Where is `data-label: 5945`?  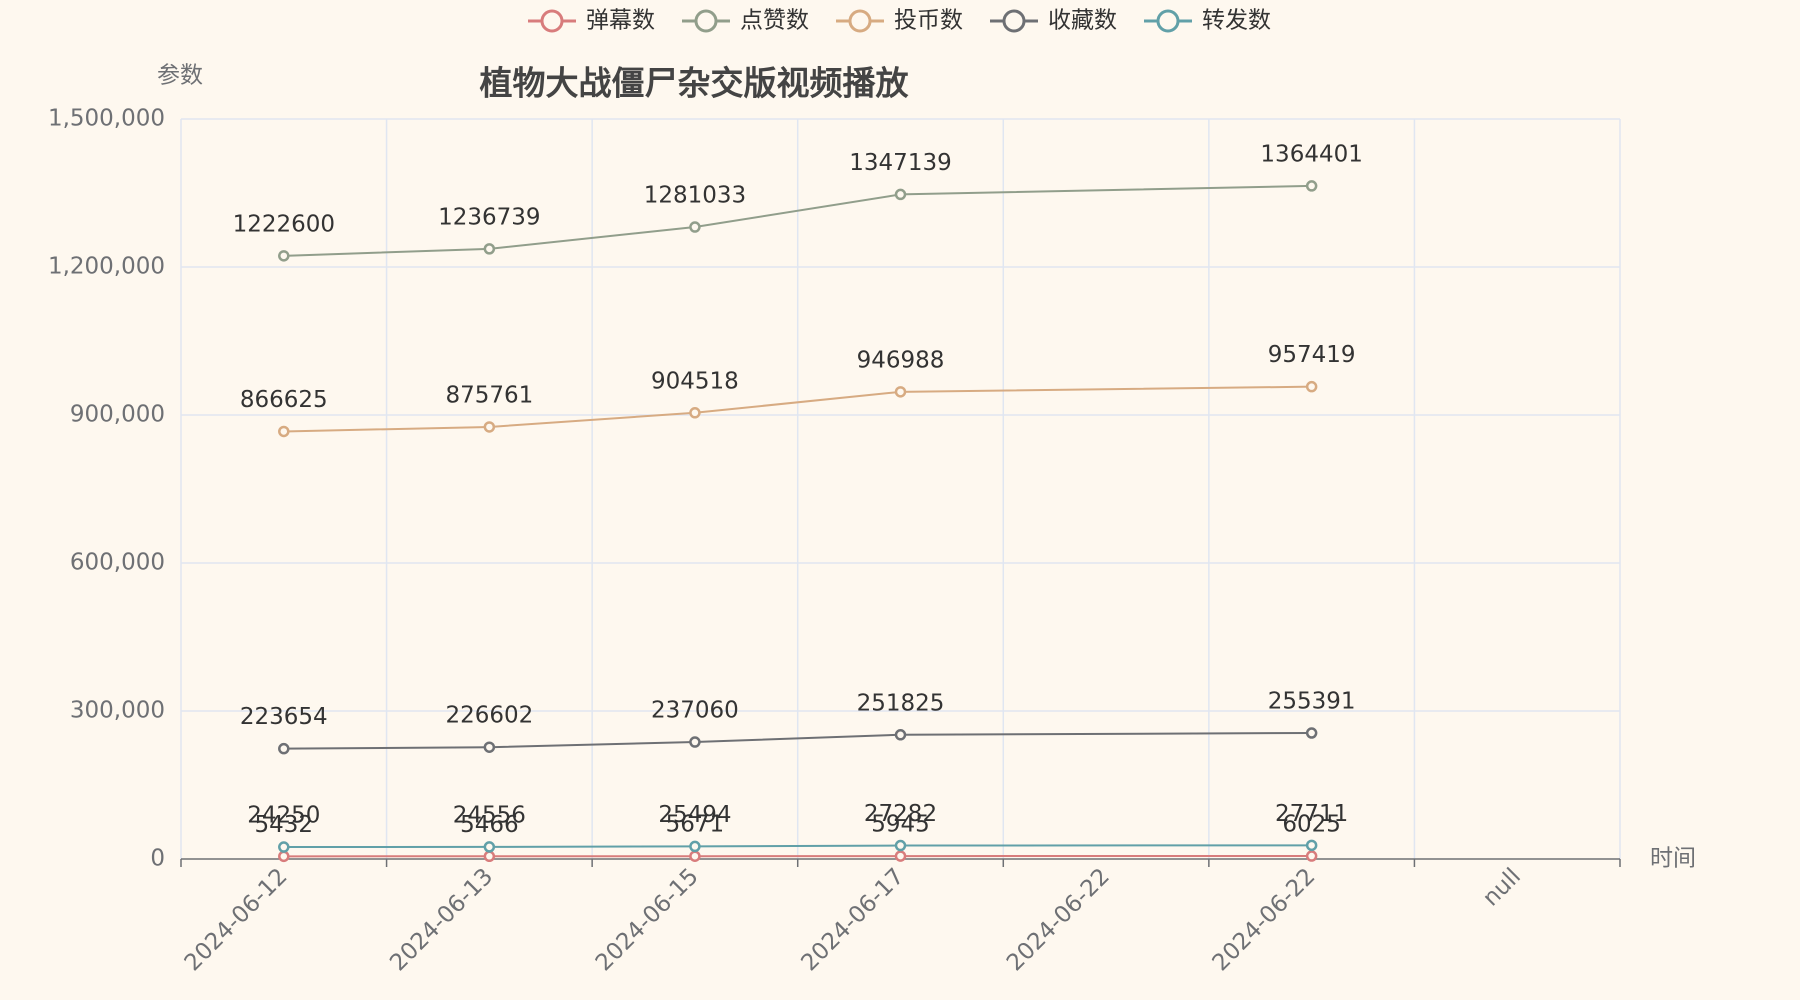
data-label: 5945 is located at coordinates (900, 825).